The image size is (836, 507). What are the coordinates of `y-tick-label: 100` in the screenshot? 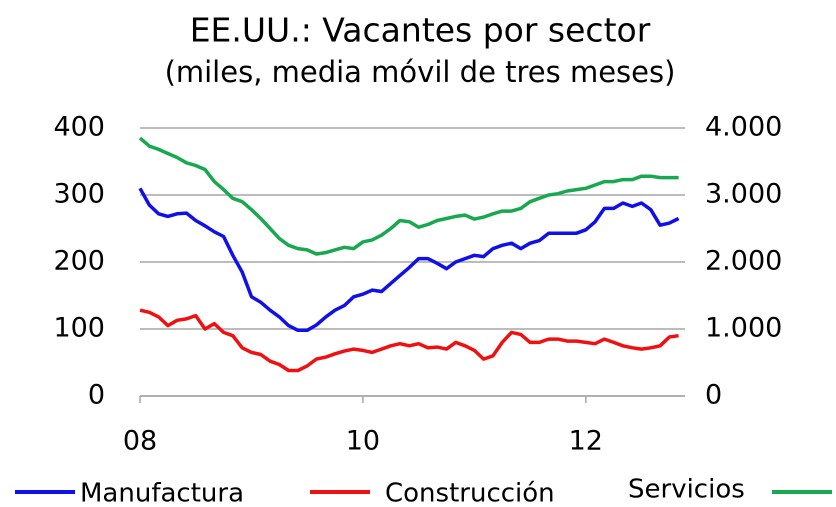 It's located at (79, 328).